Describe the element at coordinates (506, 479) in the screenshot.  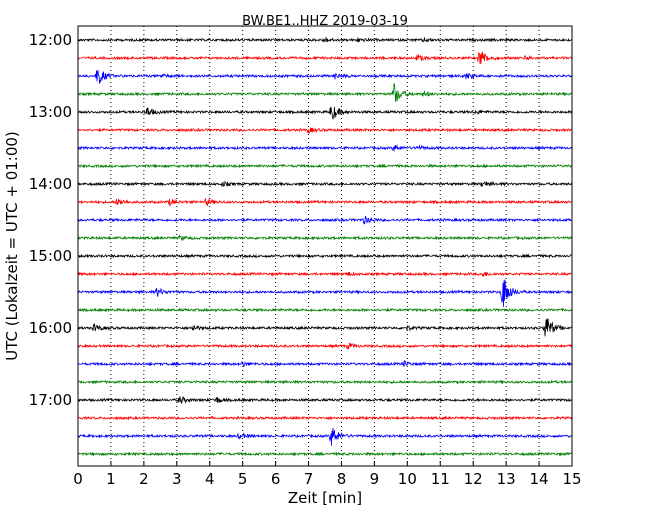
I see `x-tick-label: 13` at that location.